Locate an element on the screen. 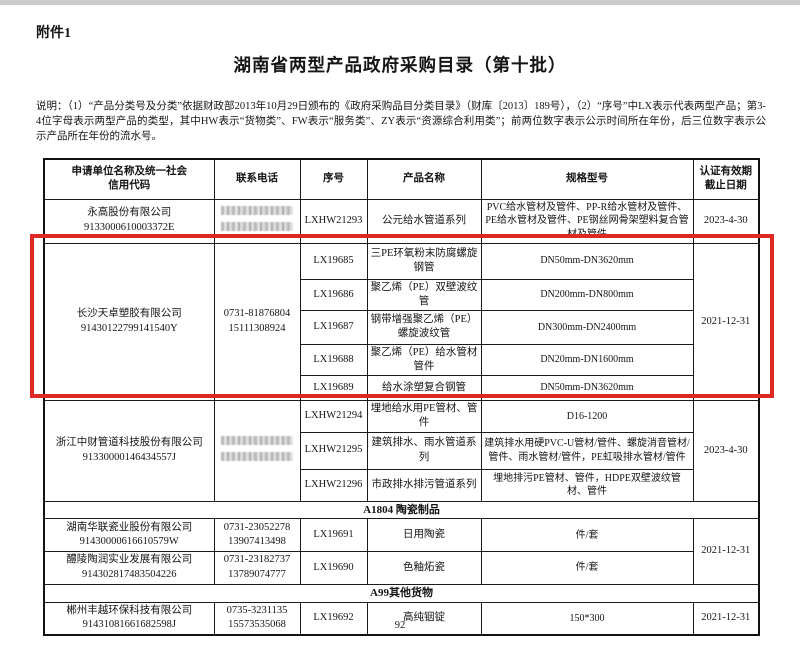  serial-cell: LX19691 is located at coordinates (333, 535).